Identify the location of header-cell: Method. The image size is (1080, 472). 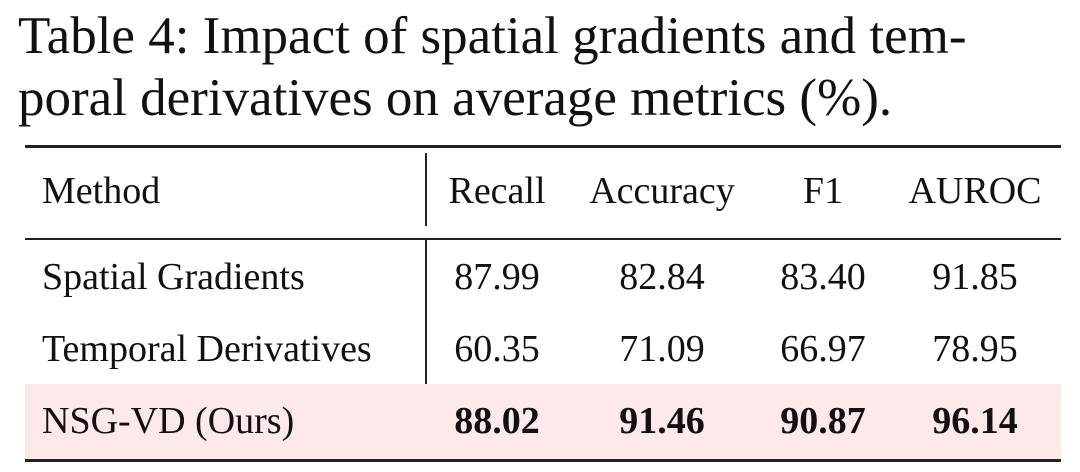
(101, 191).